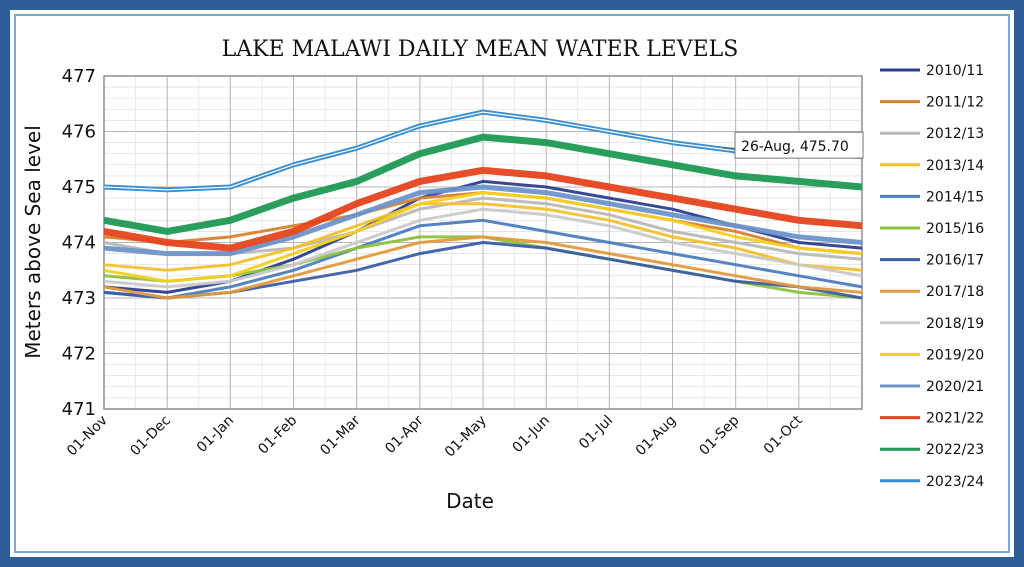 This screenshot has width=1024, height=567. Describe the element at coordinates (277, 434) in the screenshot. I see `x-tick-label: 01-Feb` at that location.